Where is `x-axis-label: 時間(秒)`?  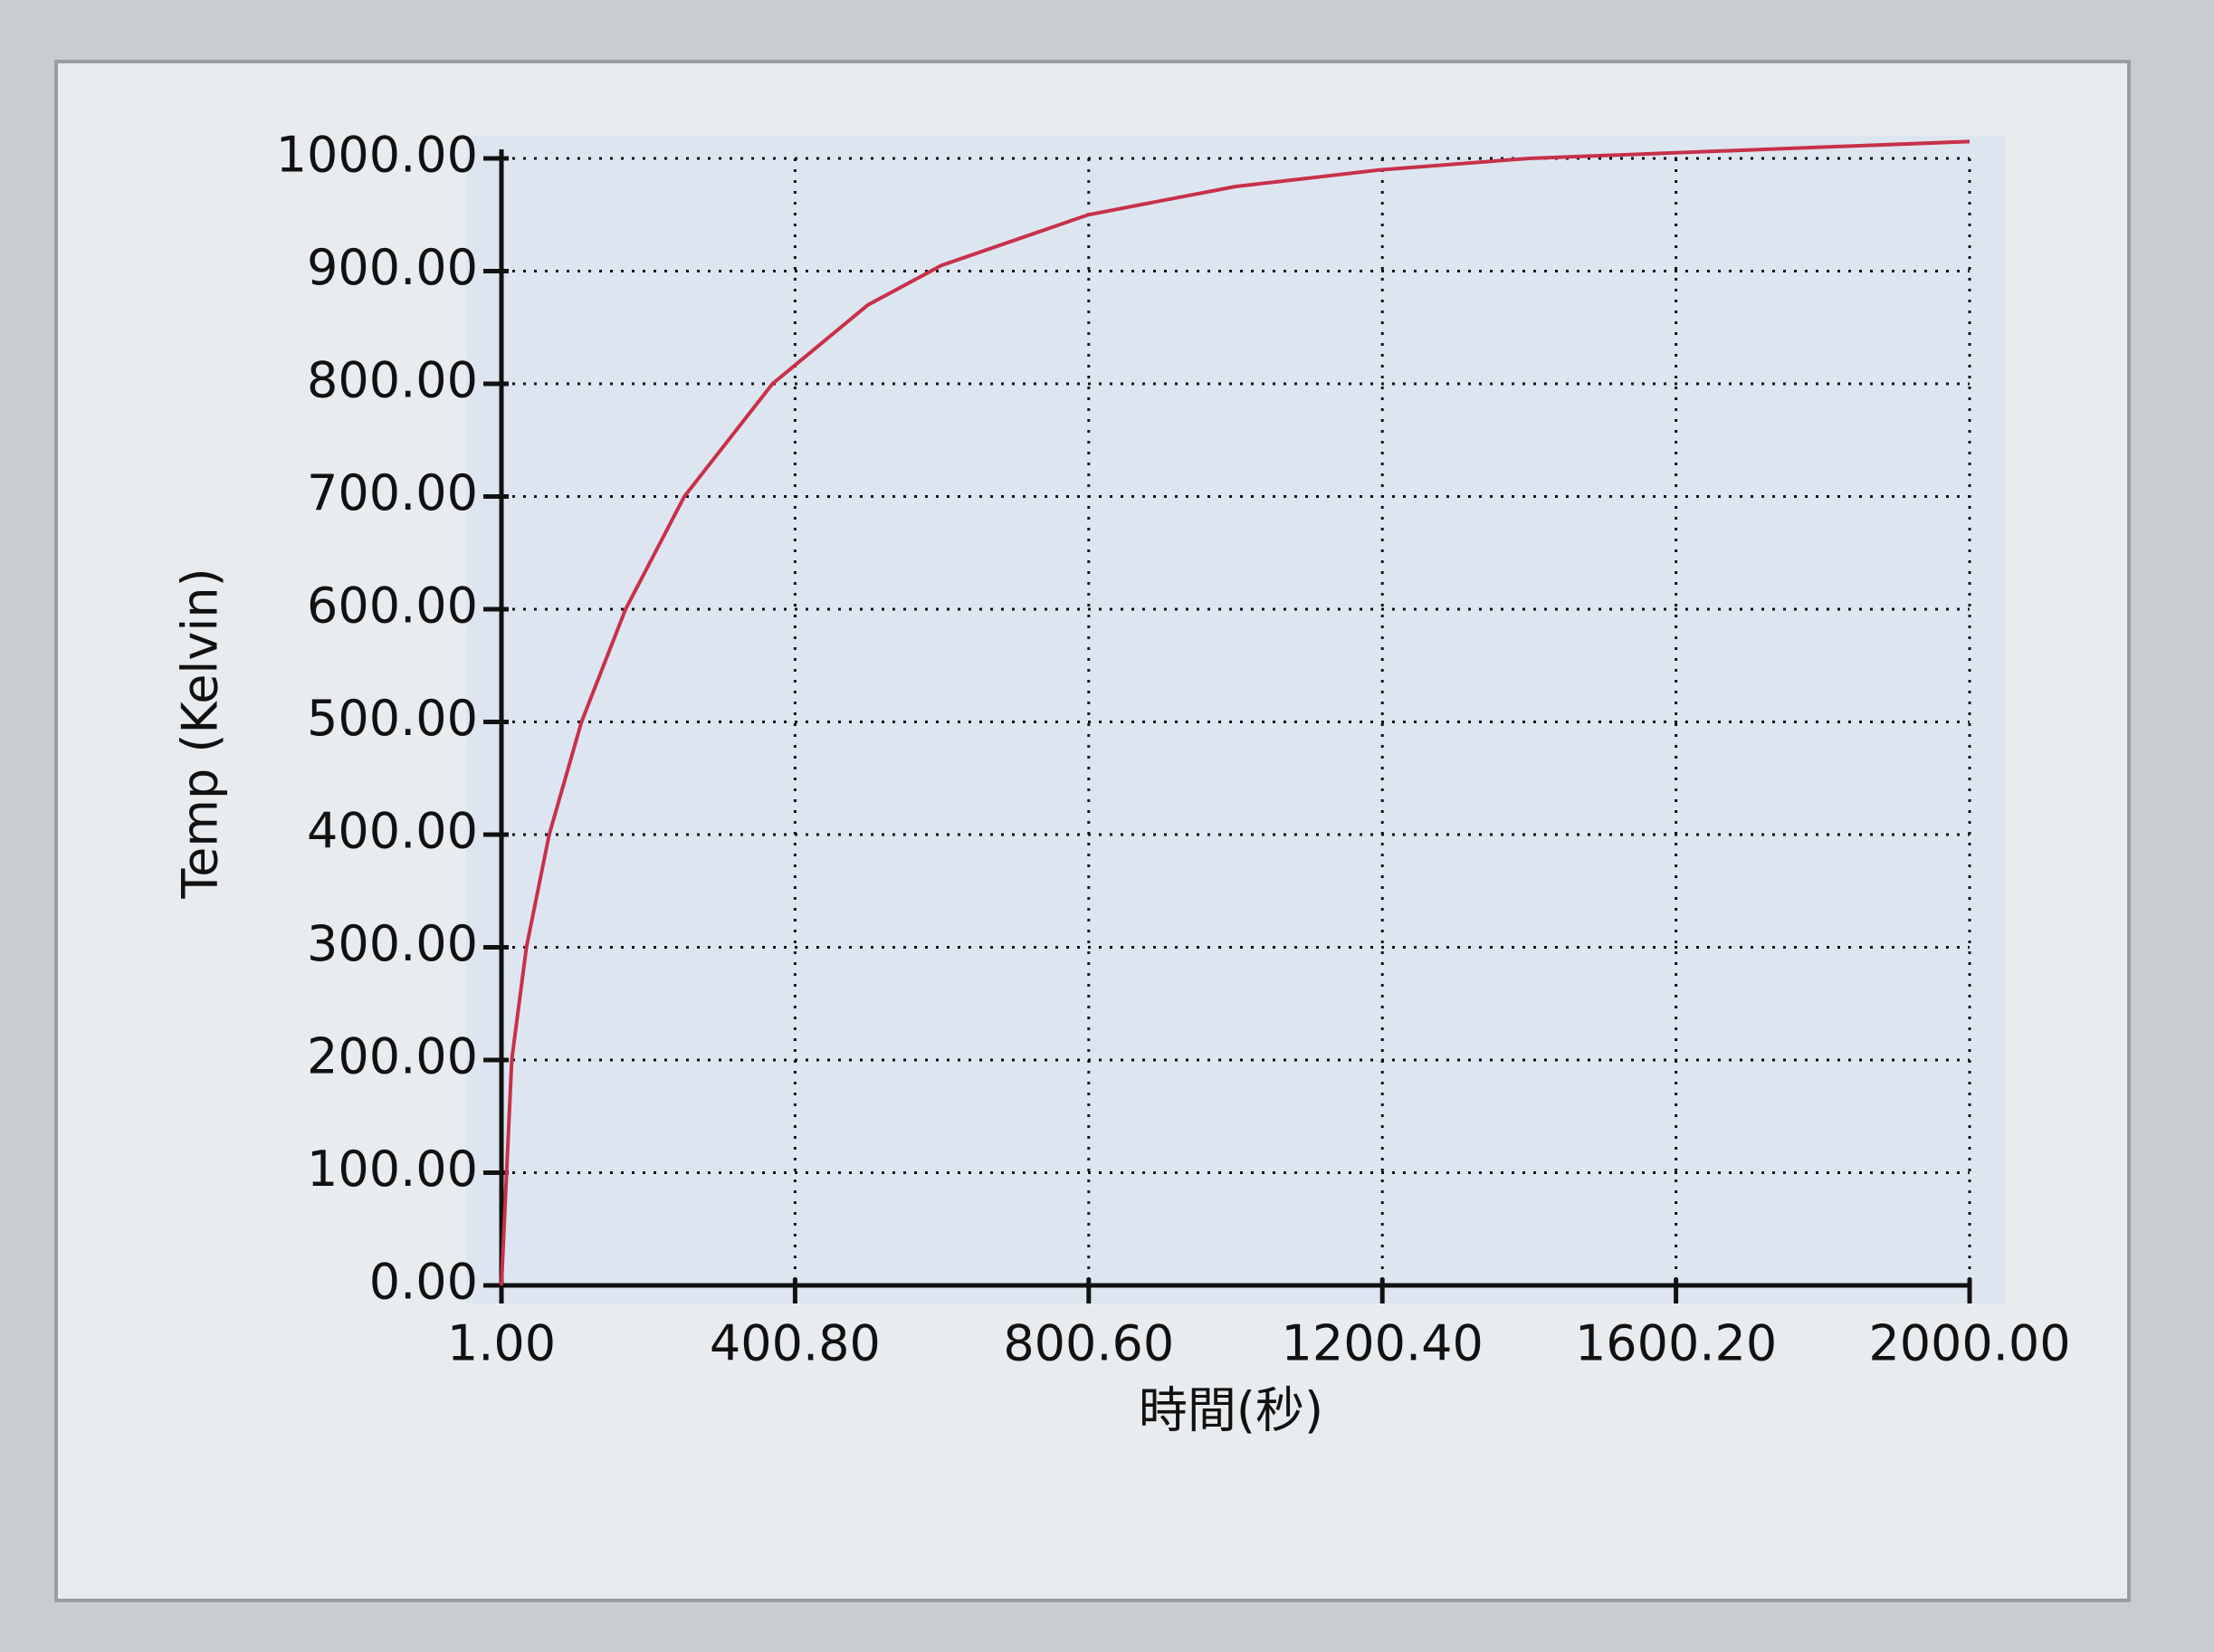
x-axis-label: 時間(秒) is located at coordinates (1231, 1410).